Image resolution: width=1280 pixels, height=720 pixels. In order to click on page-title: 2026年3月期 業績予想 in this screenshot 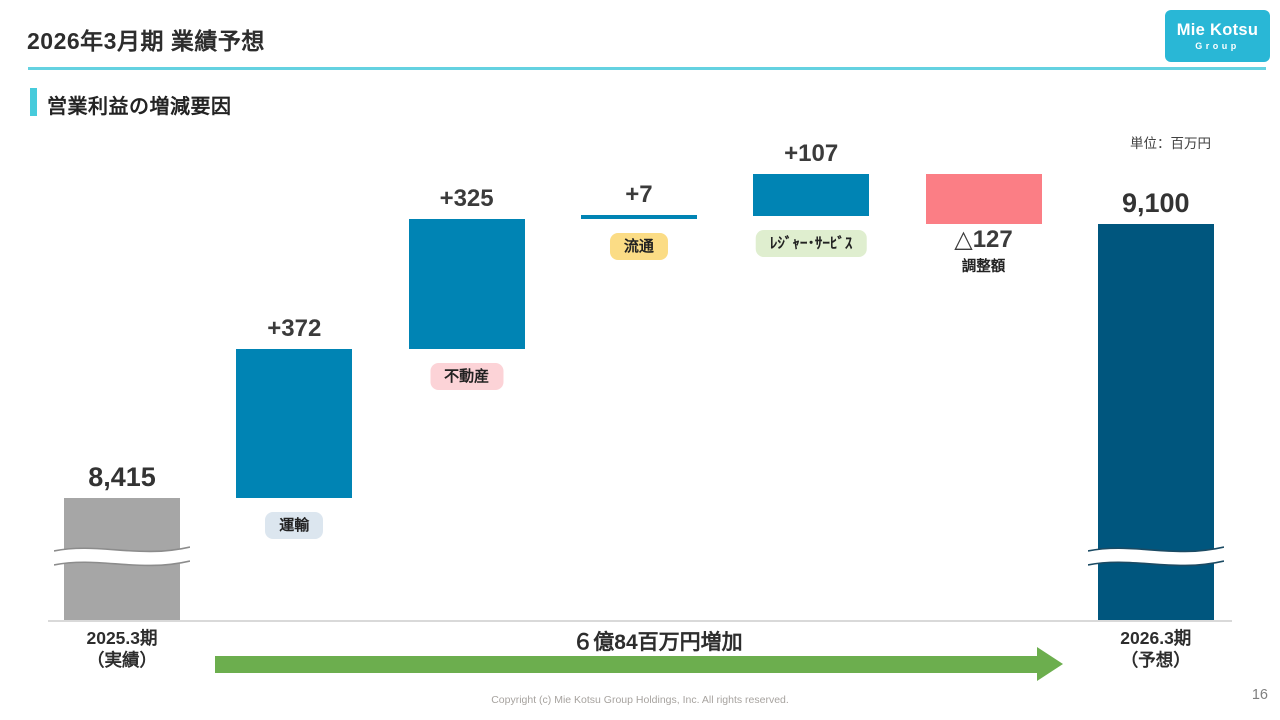, I will do `click(146, 41)`.